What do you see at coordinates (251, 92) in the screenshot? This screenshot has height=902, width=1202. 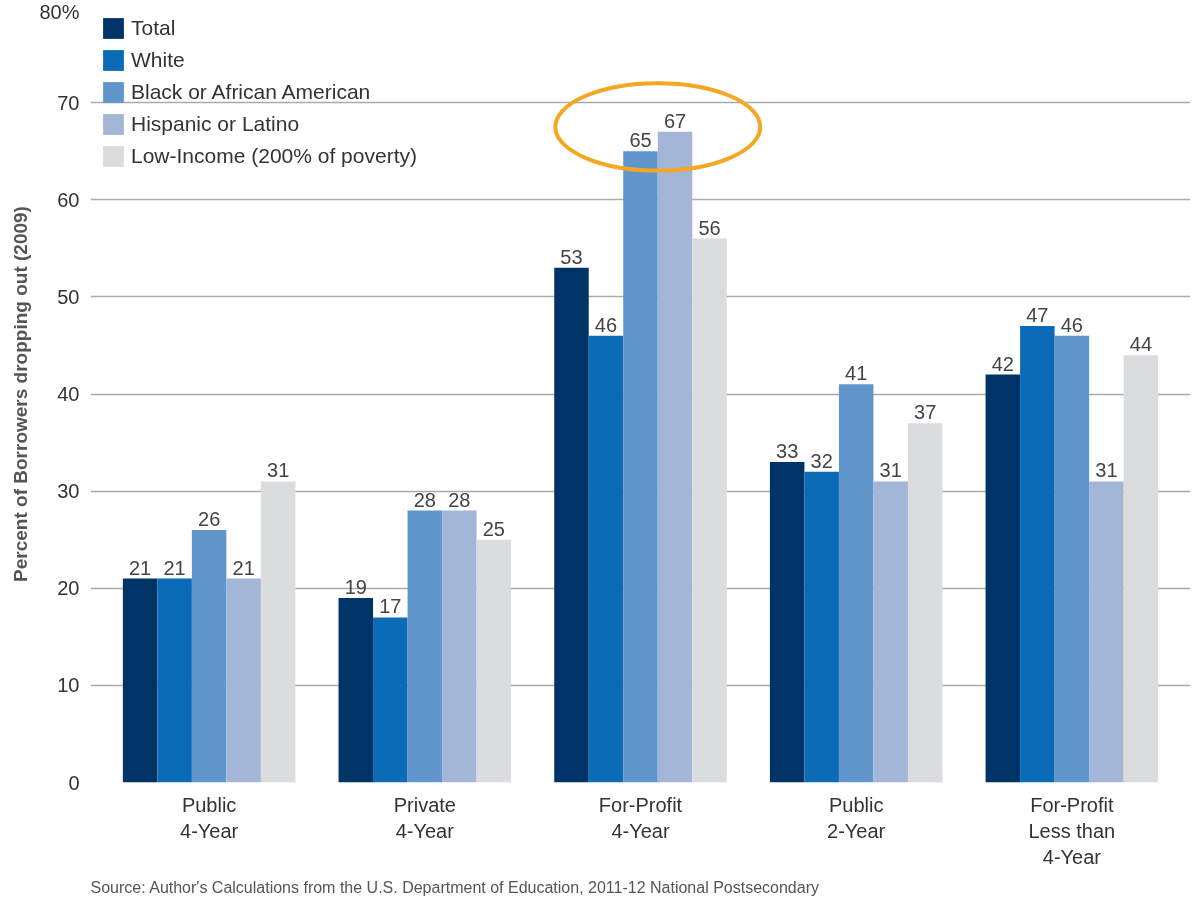 I see `legend-label: Black or African American` at bounding box center [251, 92].